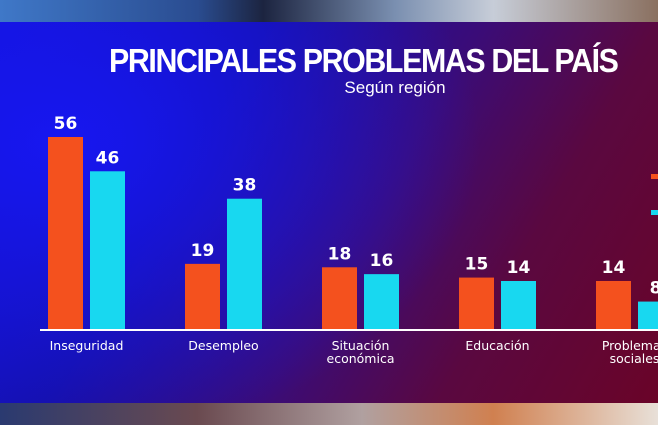 The image size is (658, 425). I want to click on category-label: económica, so click(361, 358).